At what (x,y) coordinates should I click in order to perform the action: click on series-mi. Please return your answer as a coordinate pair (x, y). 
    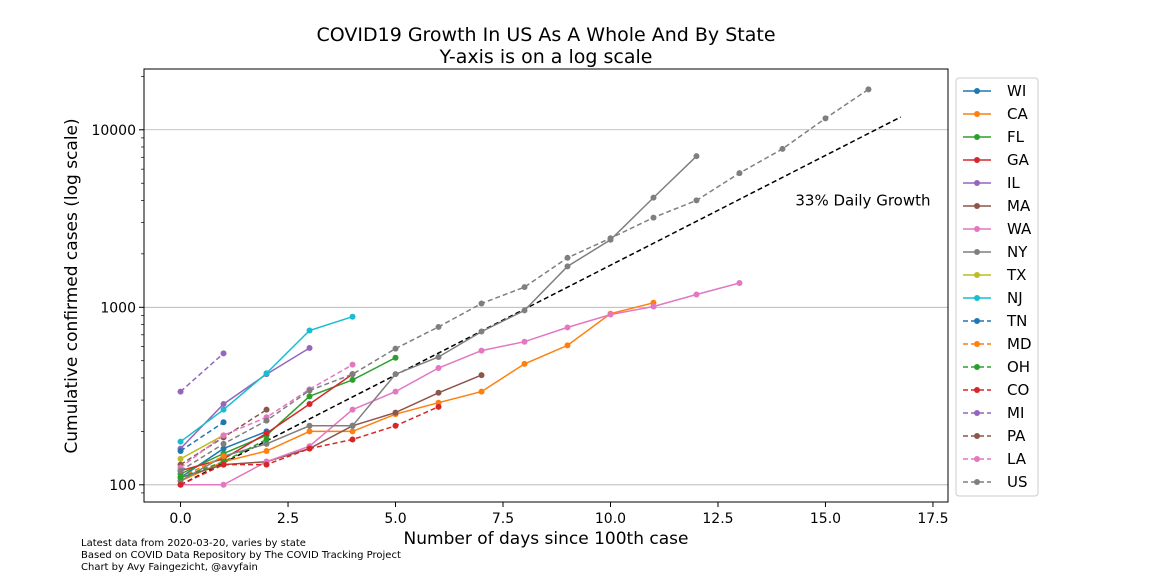
    Looking at the image, I should click on (202, 372).